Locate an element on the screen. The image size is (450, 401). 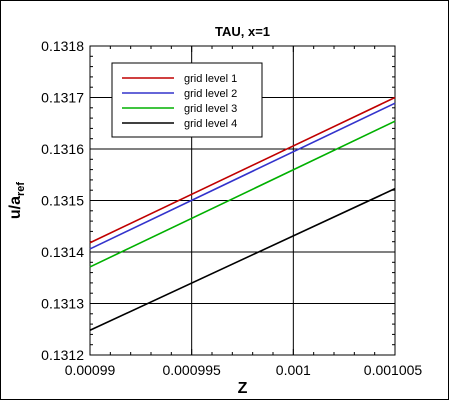
legend-label-1: grid level 1 is located at coordinates (210, 79).